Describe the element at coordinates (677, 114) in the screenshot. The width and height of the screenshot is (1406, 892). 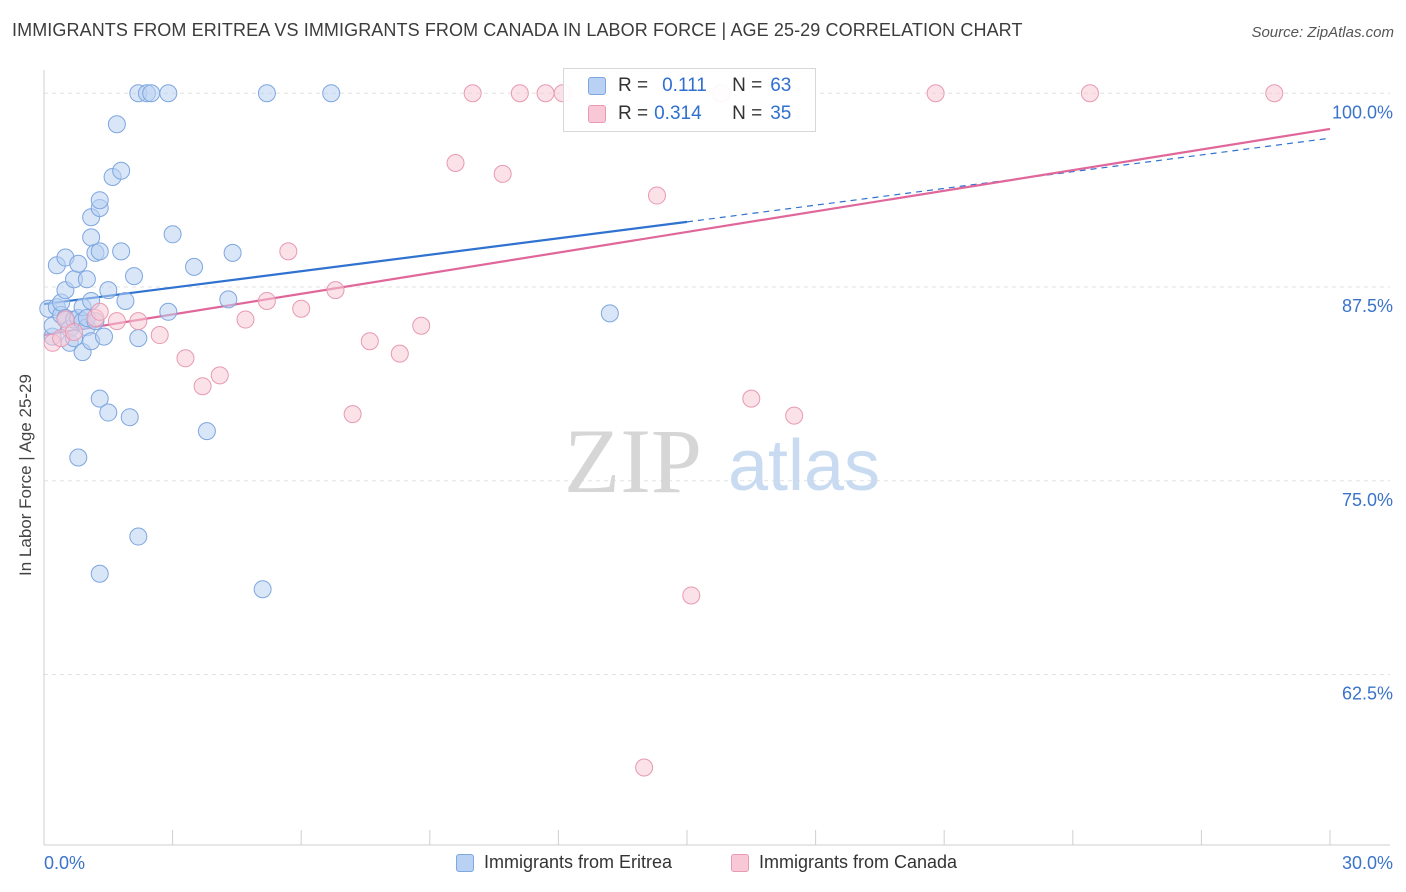
I see `stats-row-canada: R = 0.314 N = 35` at that location.